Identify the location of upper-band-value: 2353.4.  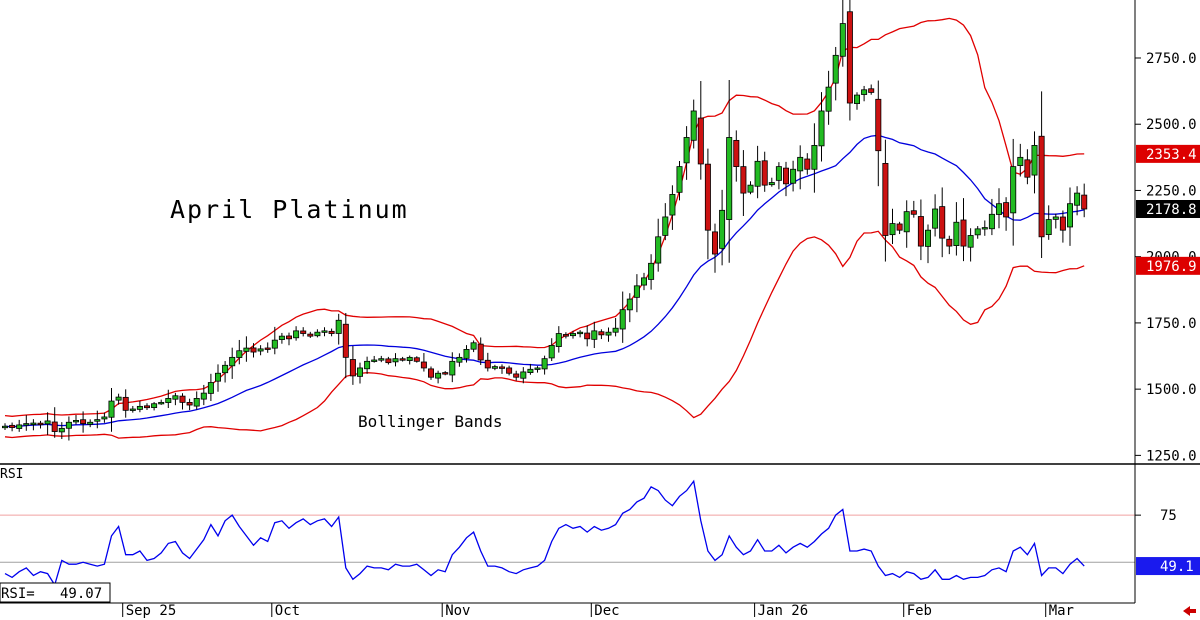
(1171, 155).